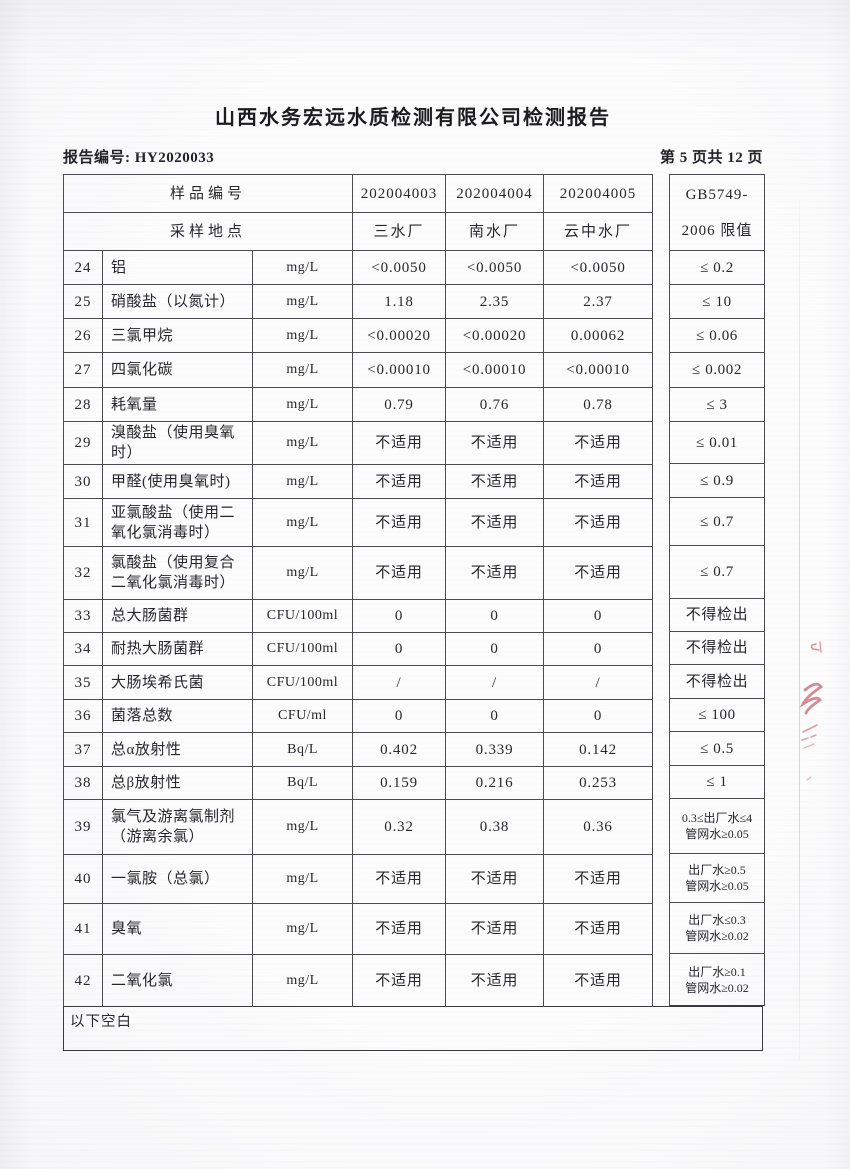 The height and width of the screenshot is (1169, 850). What do you see at coordinates (717, 826) in the screenshot?
I see `limit-cell: 0.3≤出厂水≤4 管网水≥0.05` at bounding box center [717, 826].